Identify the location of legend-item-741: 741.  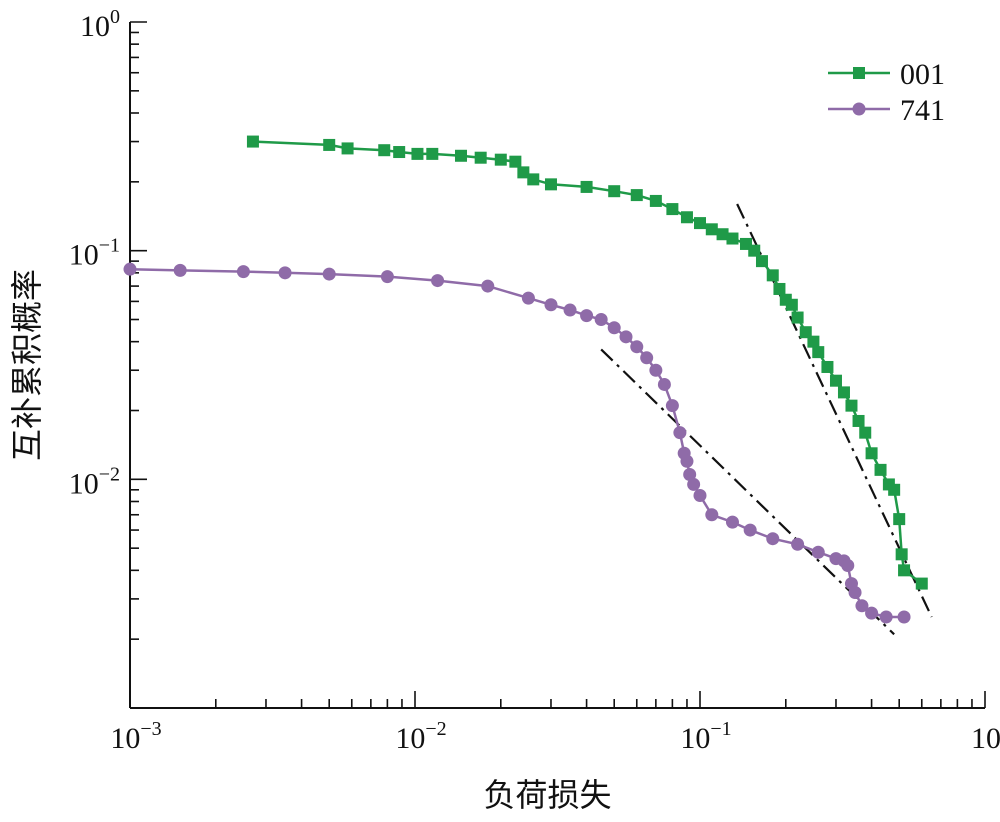
(886, 110).